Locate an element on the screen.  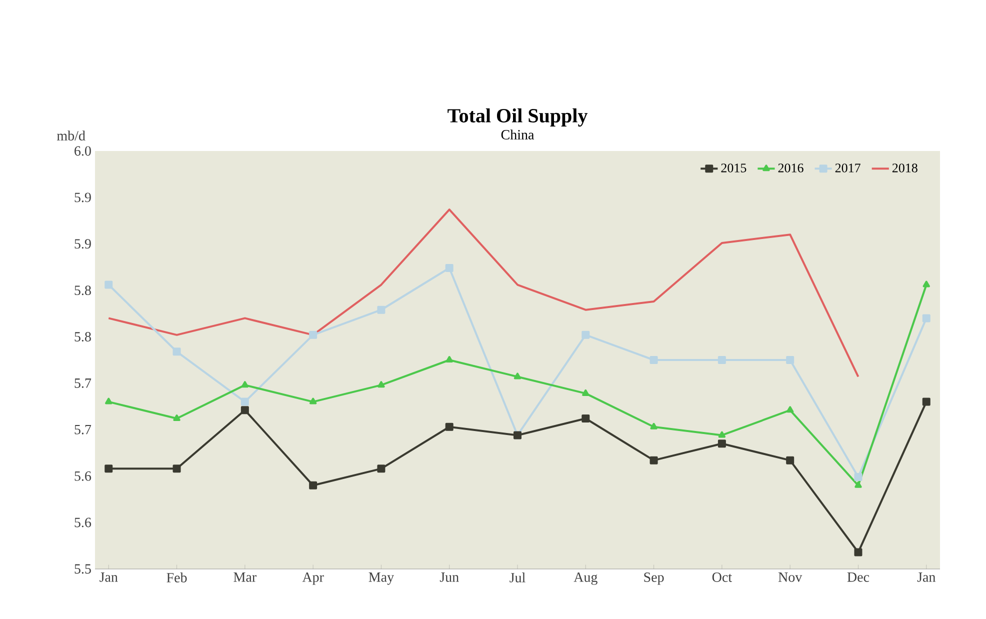
legend-label: 2015 is located at coordinates (733, 168).